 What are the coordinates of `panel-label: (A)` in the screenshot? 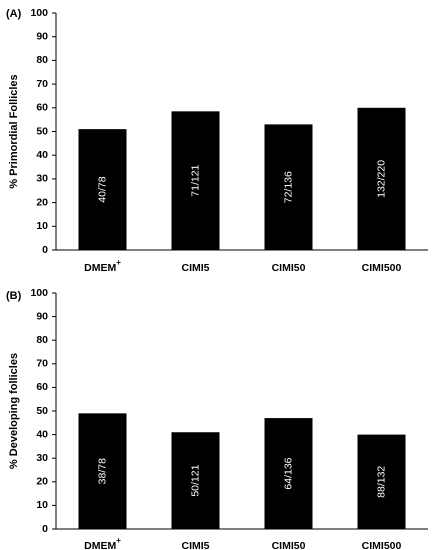 It's located at (14, 14).